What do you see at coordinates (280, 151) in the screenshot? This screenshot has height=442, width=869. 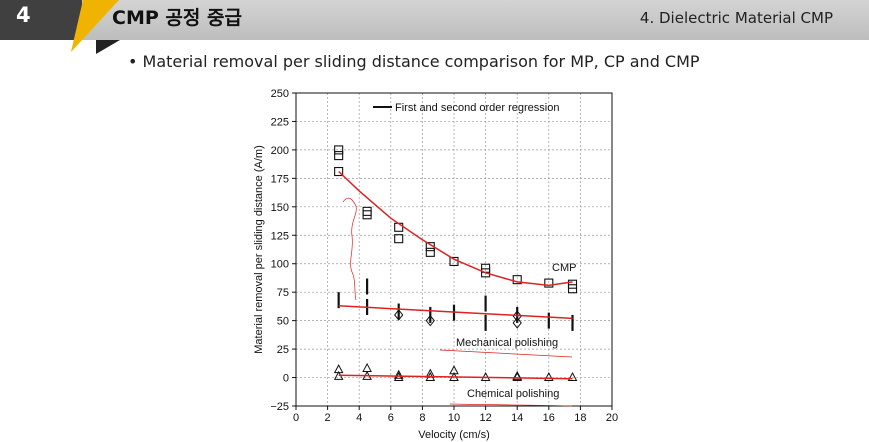 I see `y-tick-label: 200` at bounding box center [280, 151].